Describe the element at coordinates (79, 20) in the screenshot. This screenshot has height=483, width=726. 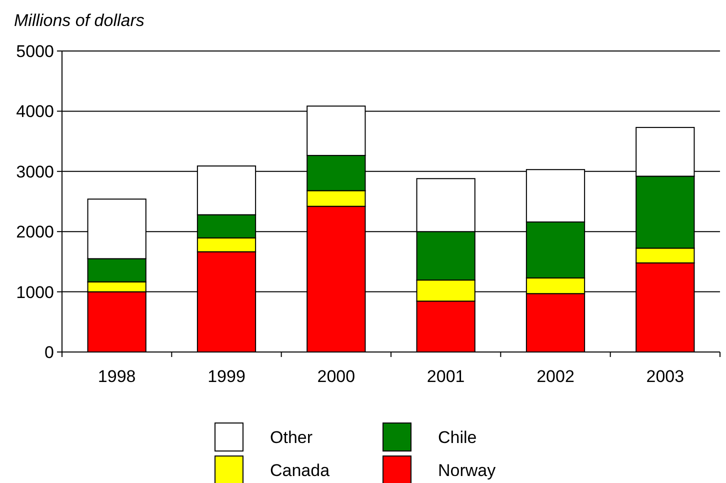
I see `y-axis-title: Millions of dollars` at that location.